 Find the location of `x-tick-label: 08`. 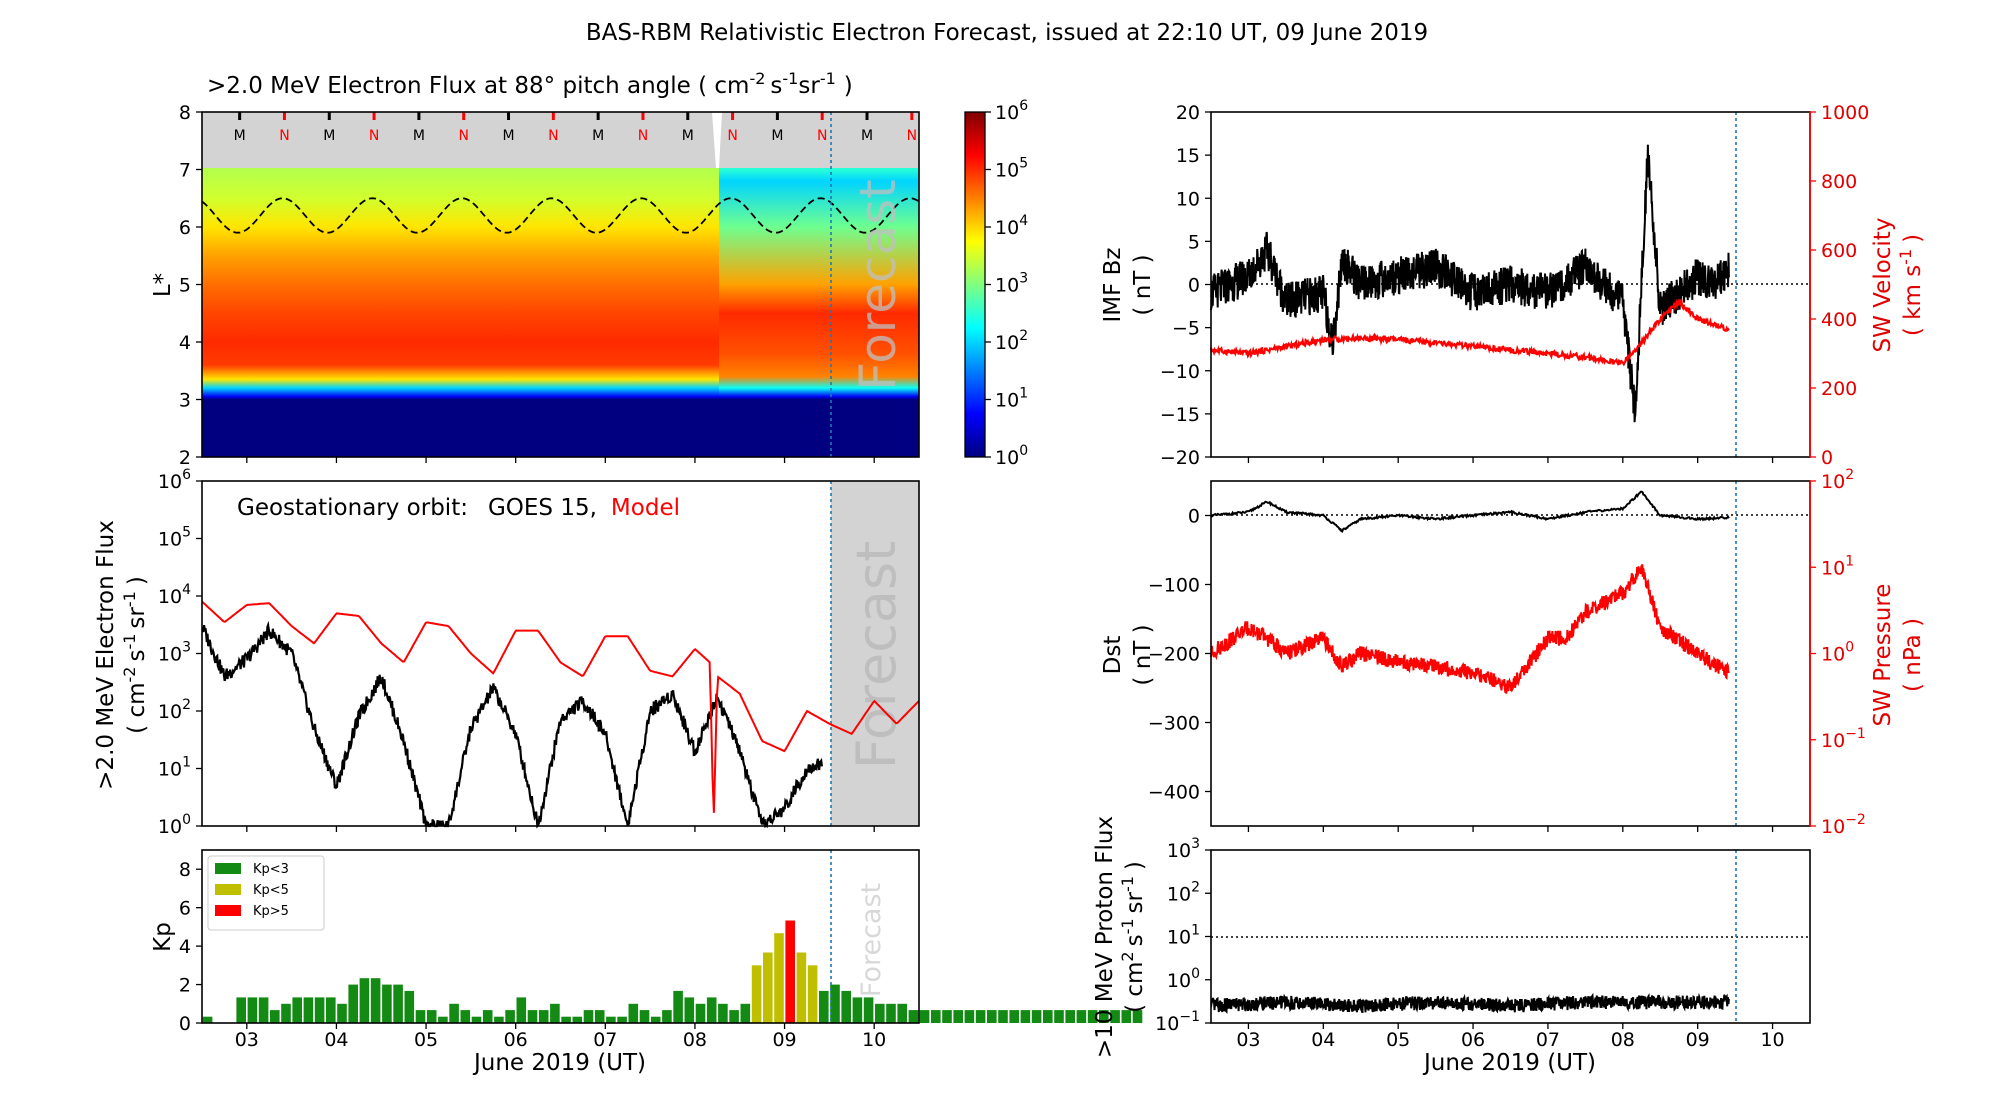

x-tick-label: 08 is located at coordinates (1623, 1040).